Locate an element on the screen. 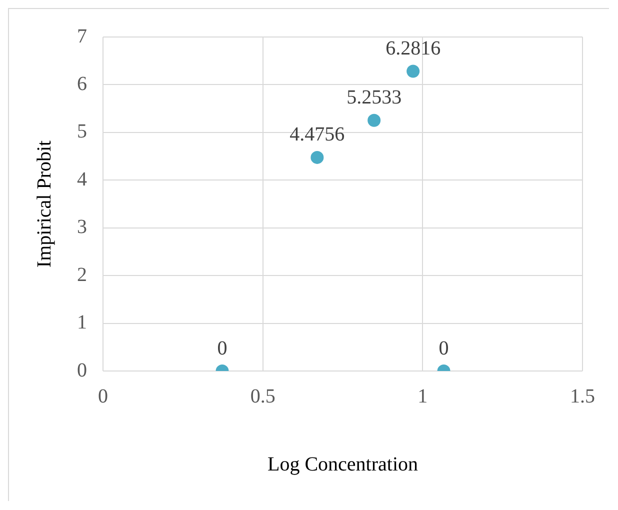 This screenshot has width=618, height=510. y-tick-label: 0 is located at coordinates (82, 370).